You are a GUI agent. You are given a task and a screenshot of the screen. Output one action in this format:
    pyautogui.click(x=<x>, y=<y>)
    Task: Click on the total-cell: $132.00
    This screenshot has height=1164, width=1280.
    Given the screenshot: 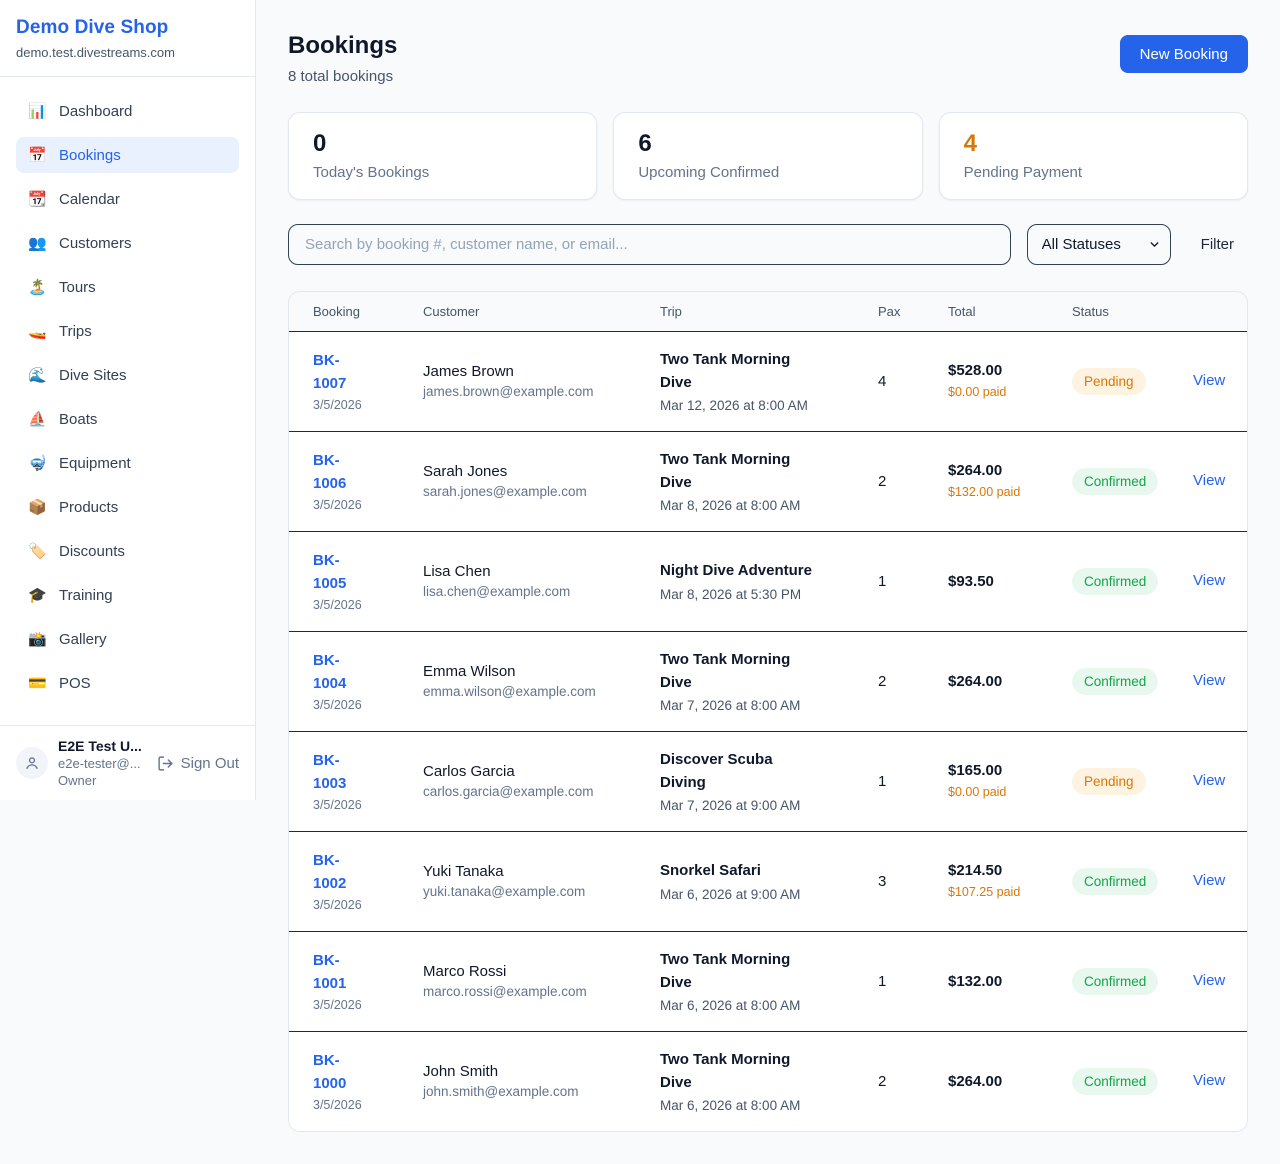 What is the action you would take?
    pyautogui.click(x=1010, y=981)
    